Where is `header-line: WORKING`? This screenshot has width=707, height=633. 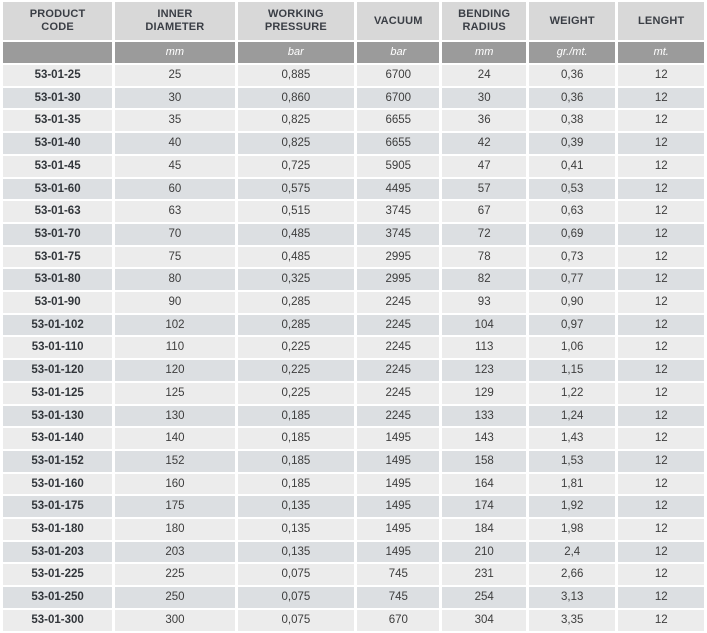 header-line: WORKING is located at coordinates (295, 14).